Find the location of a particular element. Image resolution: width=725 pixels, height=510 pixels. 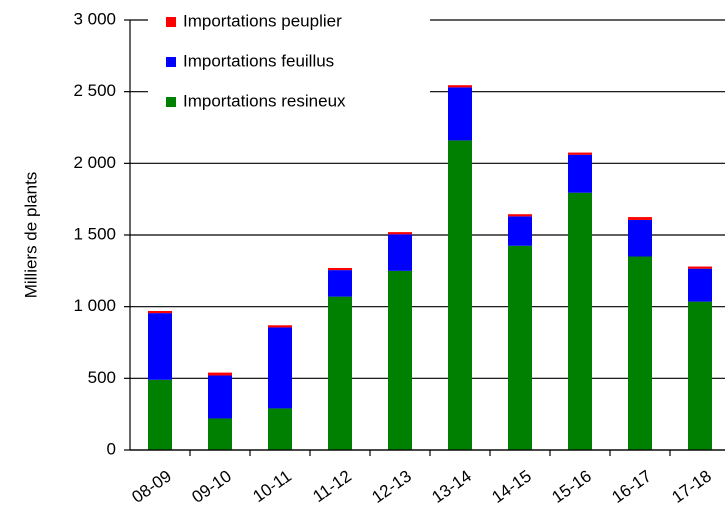

y-tick-label: 2 000 is located at coordinates (94, 162).